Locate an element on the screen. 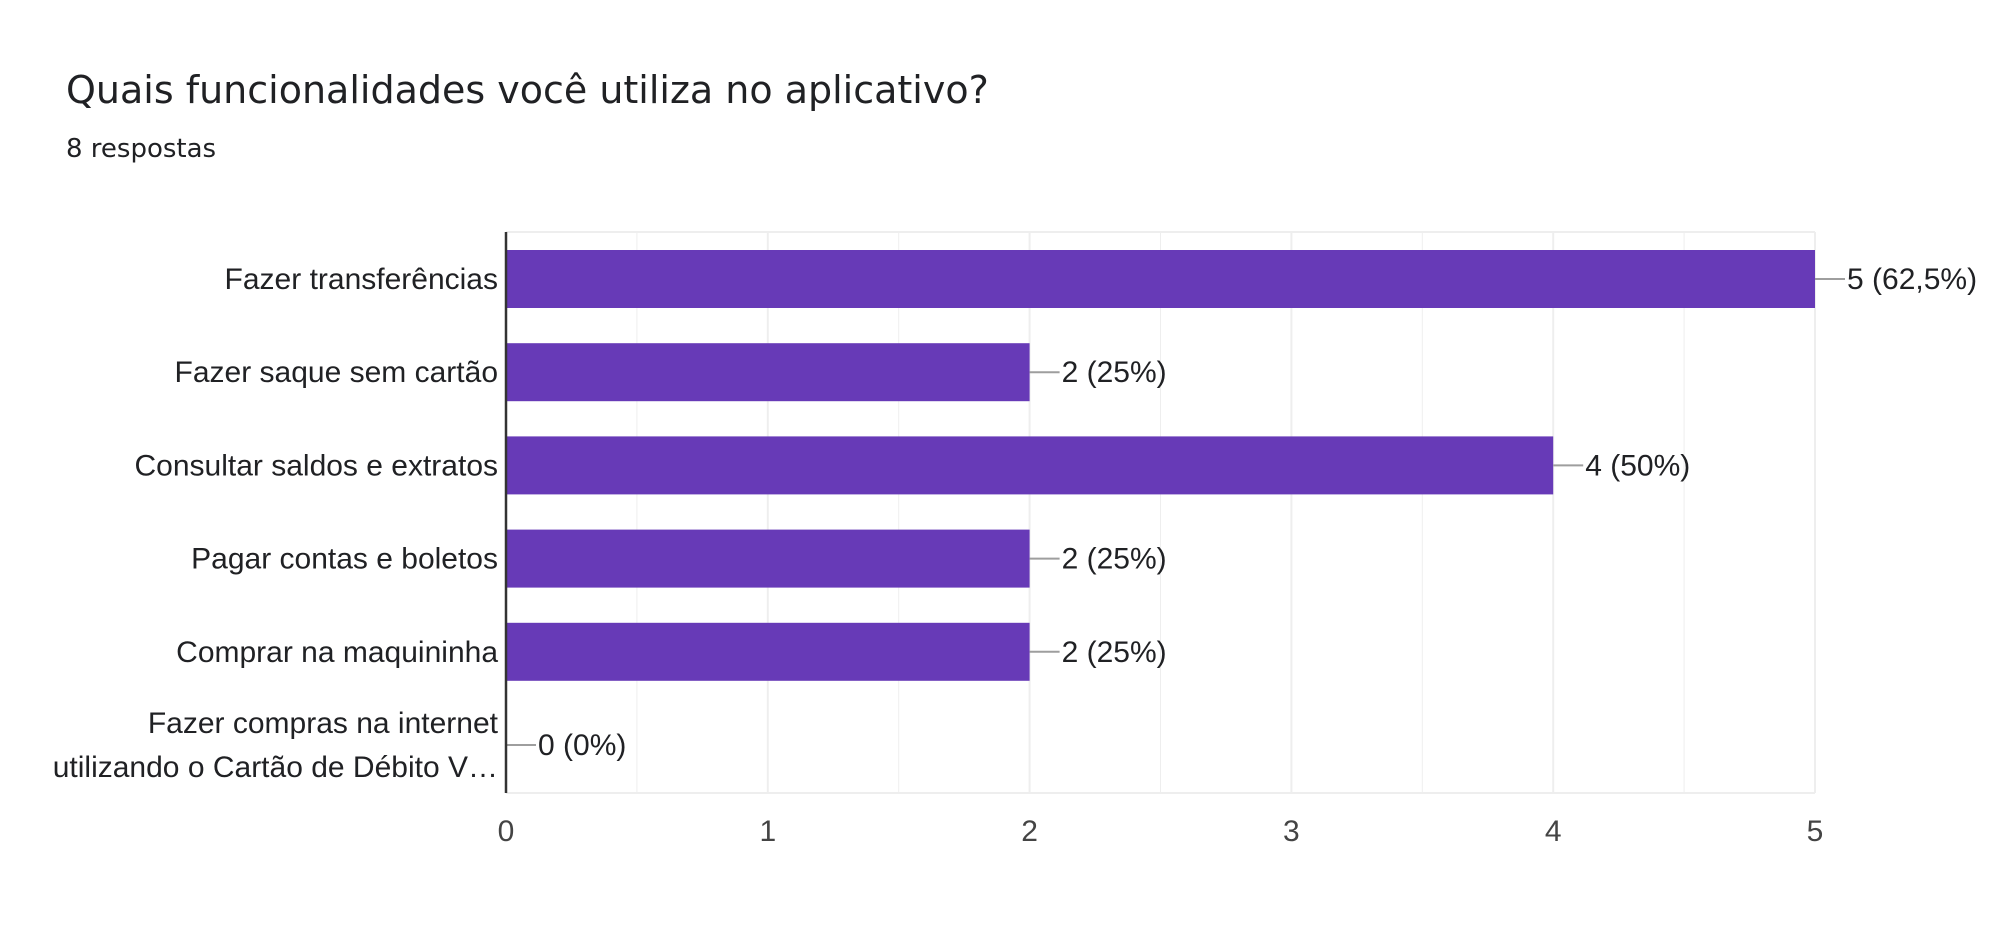 The image size is (1999, 950). category-label: Comprar na maquininha is located at coordinates (337, 652).